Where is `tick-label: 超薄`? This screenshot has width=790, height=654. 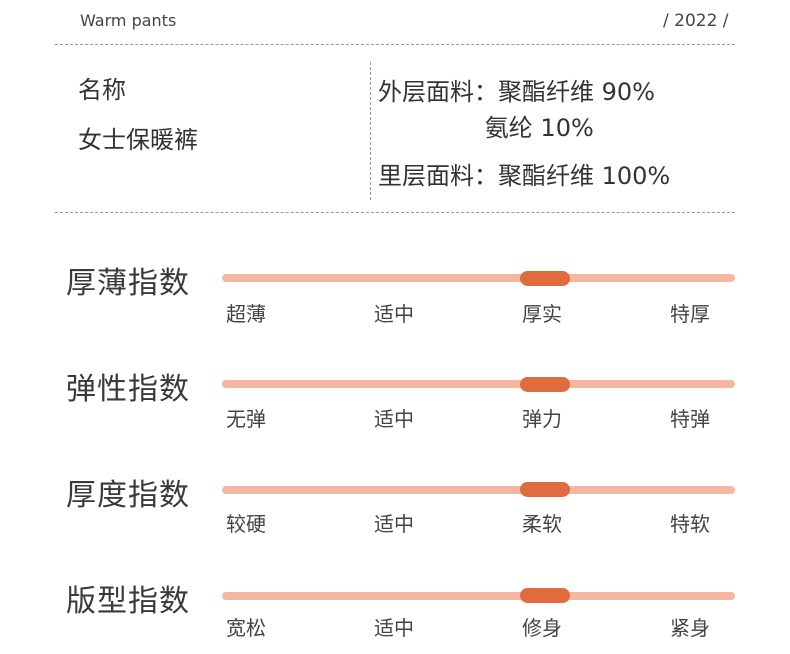 tick-label: 超薄 is located at coordinates (246, 314).